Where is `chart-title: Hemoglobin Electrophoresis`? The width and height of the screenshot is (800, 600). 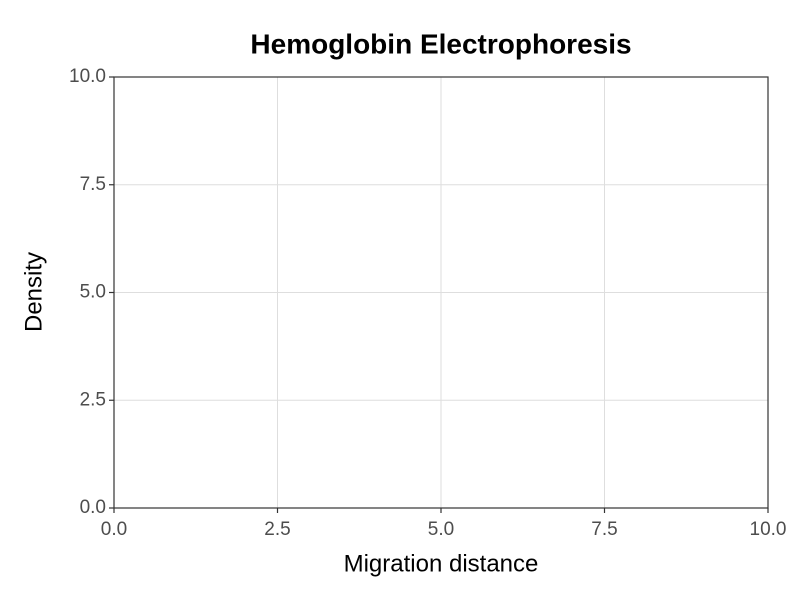 chart-title: Hemoglobin Electrophoresis is located at coordinates (440, 43).